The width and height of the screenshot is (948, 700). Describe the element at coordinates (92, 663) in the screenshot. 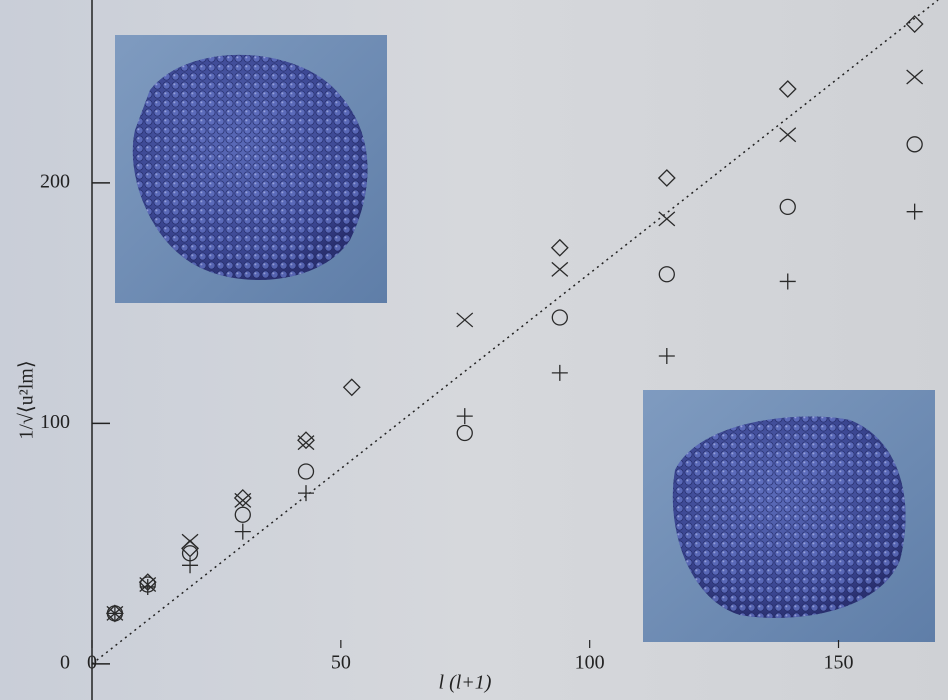

I see `x-tick-label: 0` at that location.